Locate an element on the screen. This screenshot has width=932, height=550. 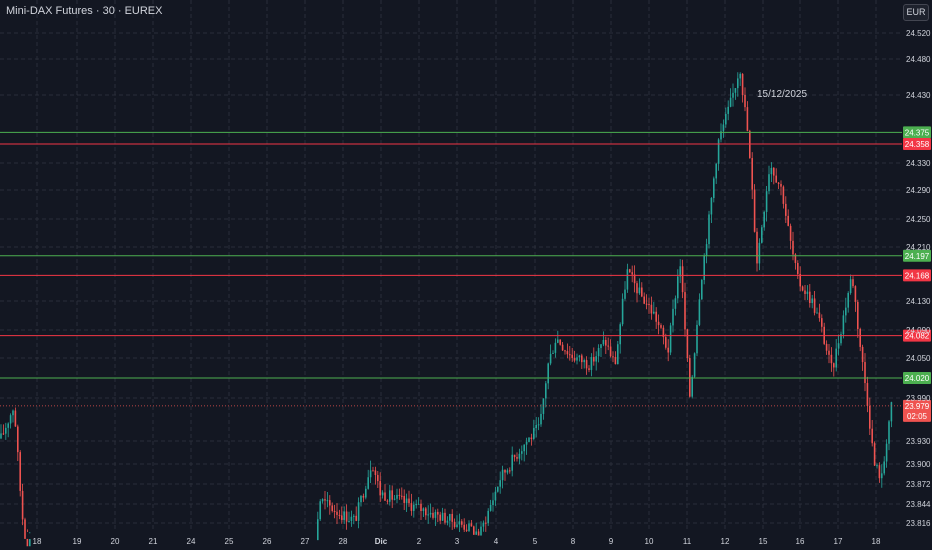
x-axis-tick-label: 3 is located at coordinates (457, 541).